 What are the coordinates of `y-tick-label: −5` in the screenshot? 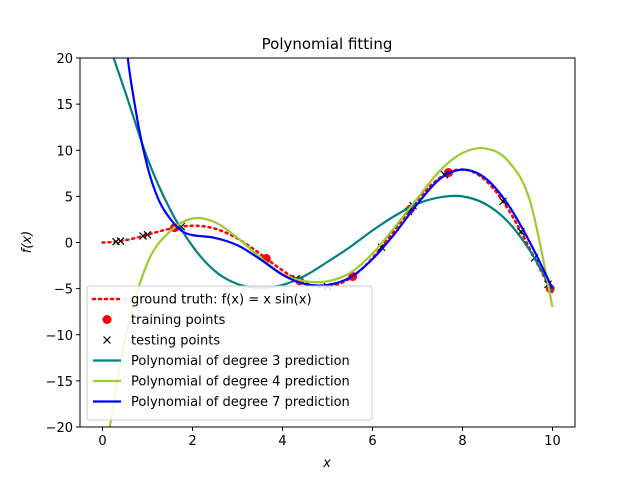 It's located at (63, 290).